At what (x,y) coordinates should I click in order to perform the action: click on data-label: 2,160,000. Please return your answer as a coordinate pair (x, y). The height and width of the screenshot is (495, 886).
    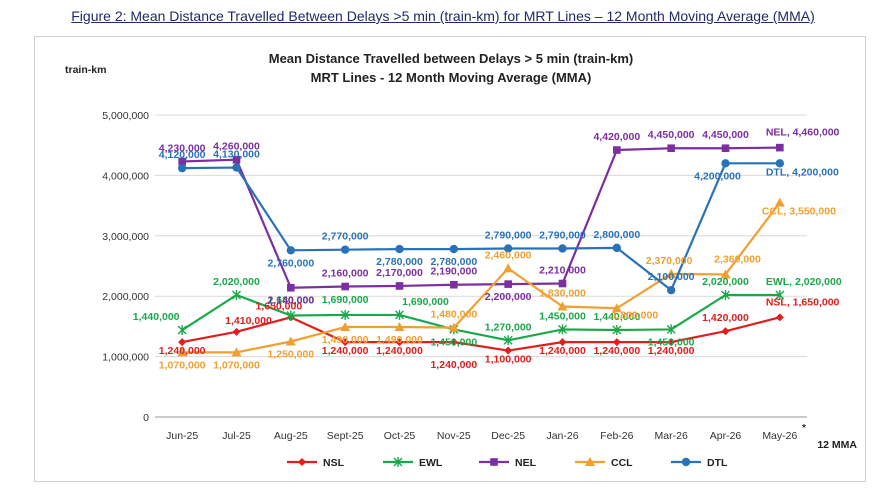
    Looking at the image, I should click on (345, 274).